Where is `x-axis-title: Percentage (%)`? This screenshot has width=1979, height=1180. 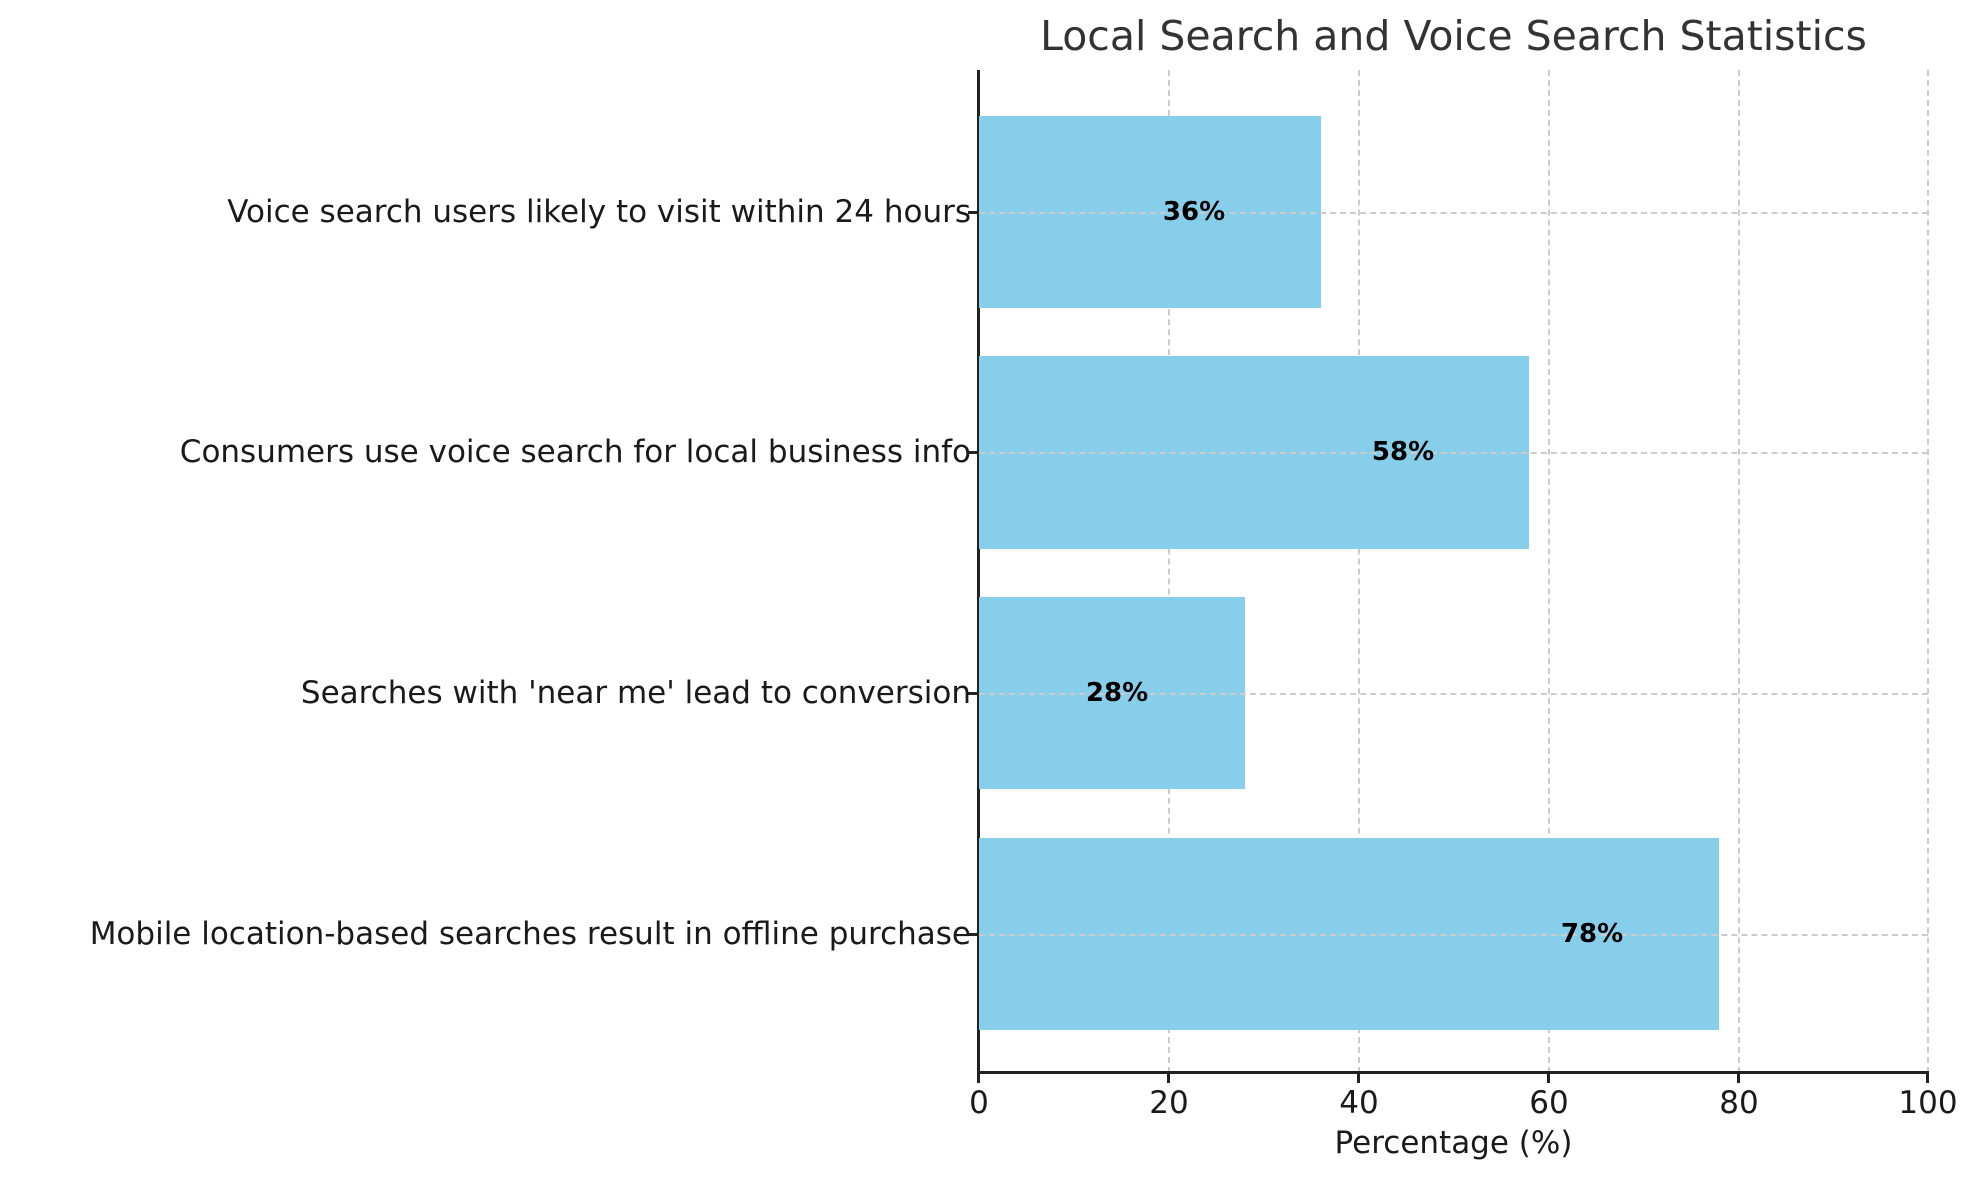 x-axis-title: Percentage (%) is located at coordinates (1453, 1143).